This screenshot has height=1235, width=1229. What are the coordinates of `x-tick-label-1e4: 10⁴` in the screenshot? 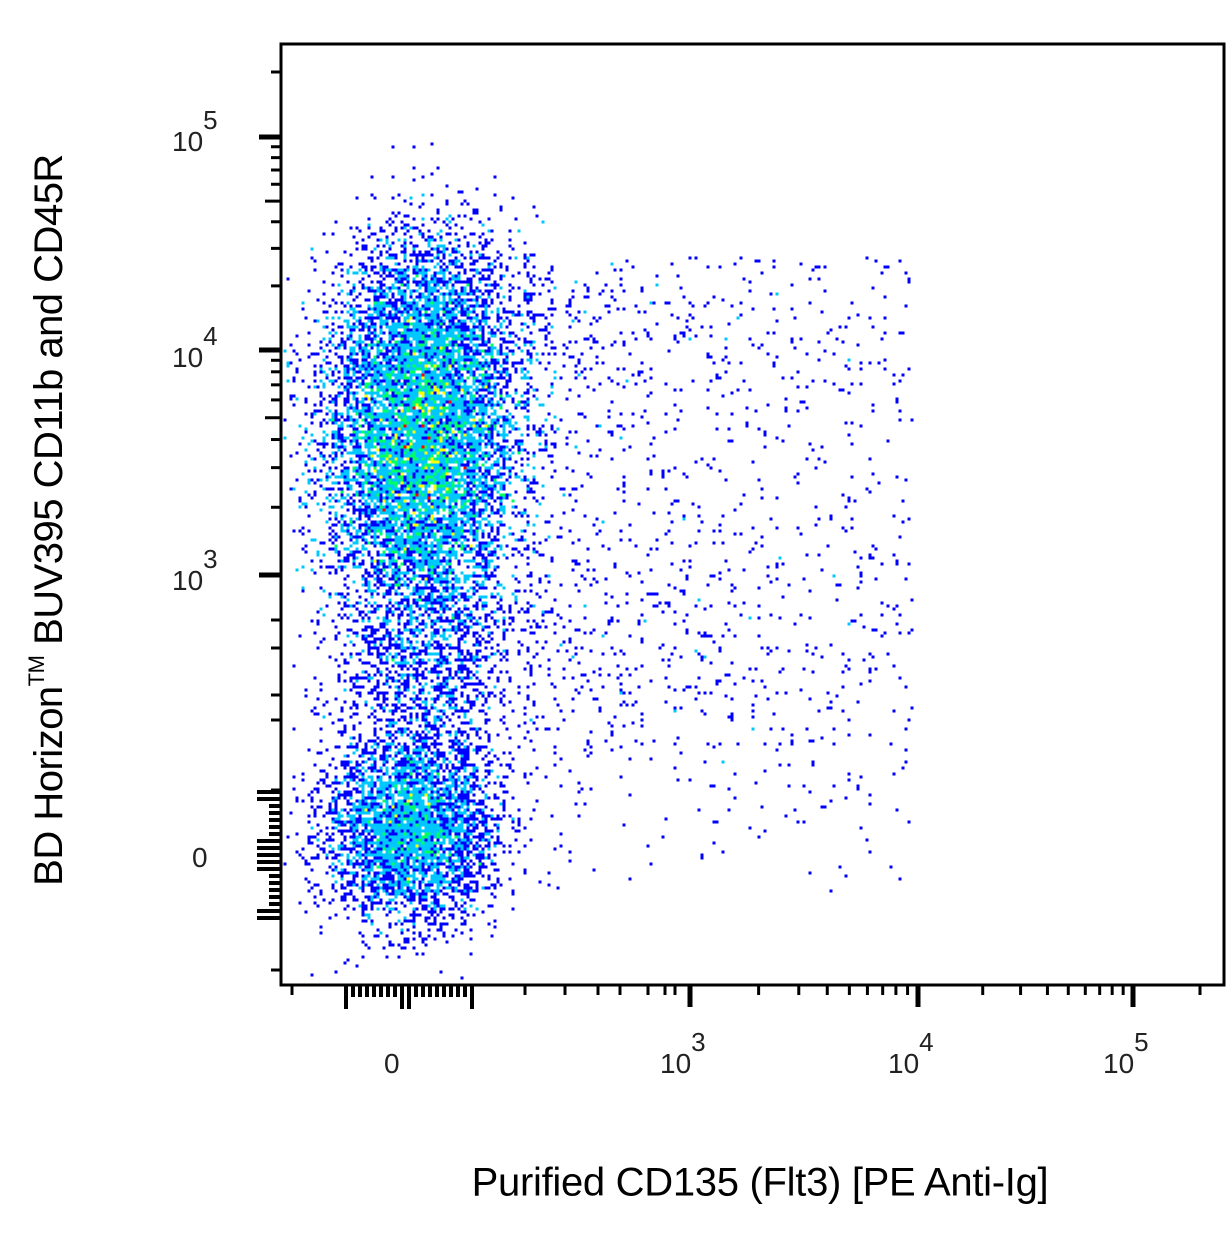 It's located at (911, 1053).